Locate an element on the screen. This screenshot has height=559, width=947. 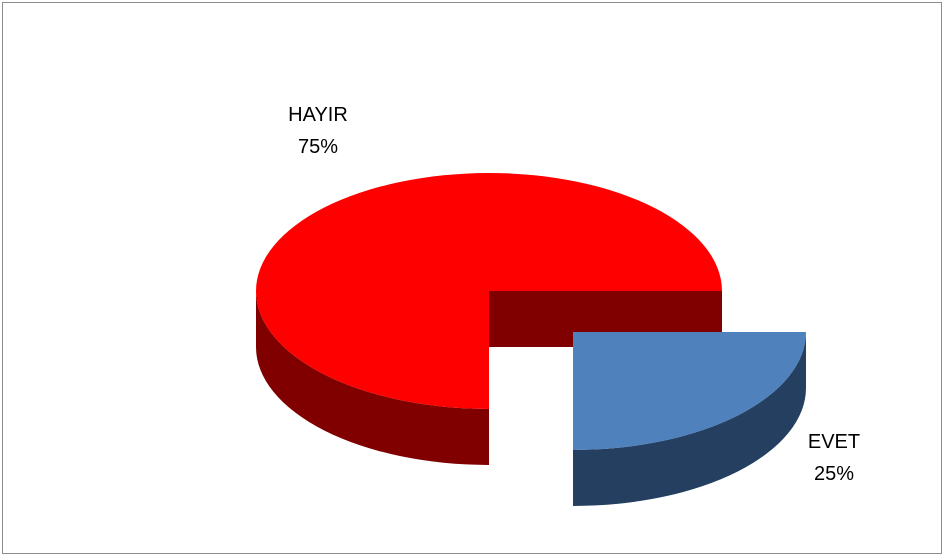
slice-evet-top is located at coordinates (689, 391).